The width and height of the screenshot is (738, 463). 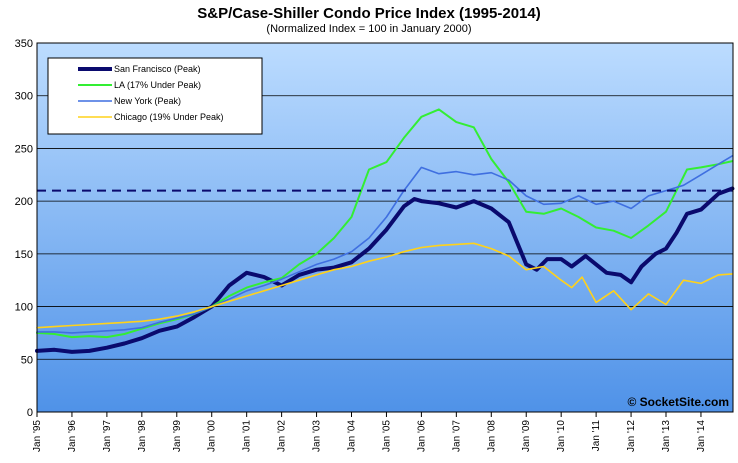 What do you see at coordinates (491, 436) in the screenshot?
I see `x-tick-label: Jan '08` at bounding box center [491, 436].